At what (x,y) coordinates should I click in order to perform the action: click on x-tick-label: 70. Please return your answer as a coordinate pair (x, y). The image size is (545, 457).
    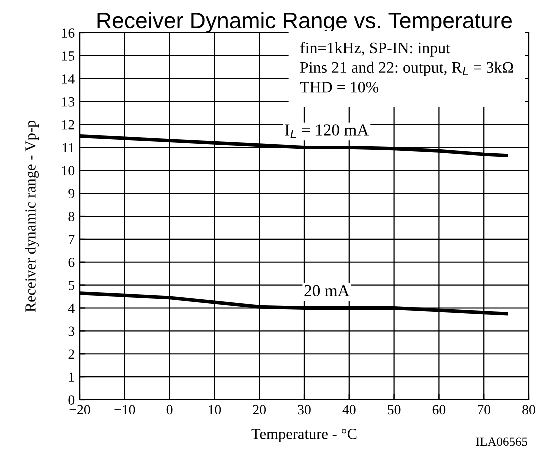
    Looking at the image, I should click on (484, 410).